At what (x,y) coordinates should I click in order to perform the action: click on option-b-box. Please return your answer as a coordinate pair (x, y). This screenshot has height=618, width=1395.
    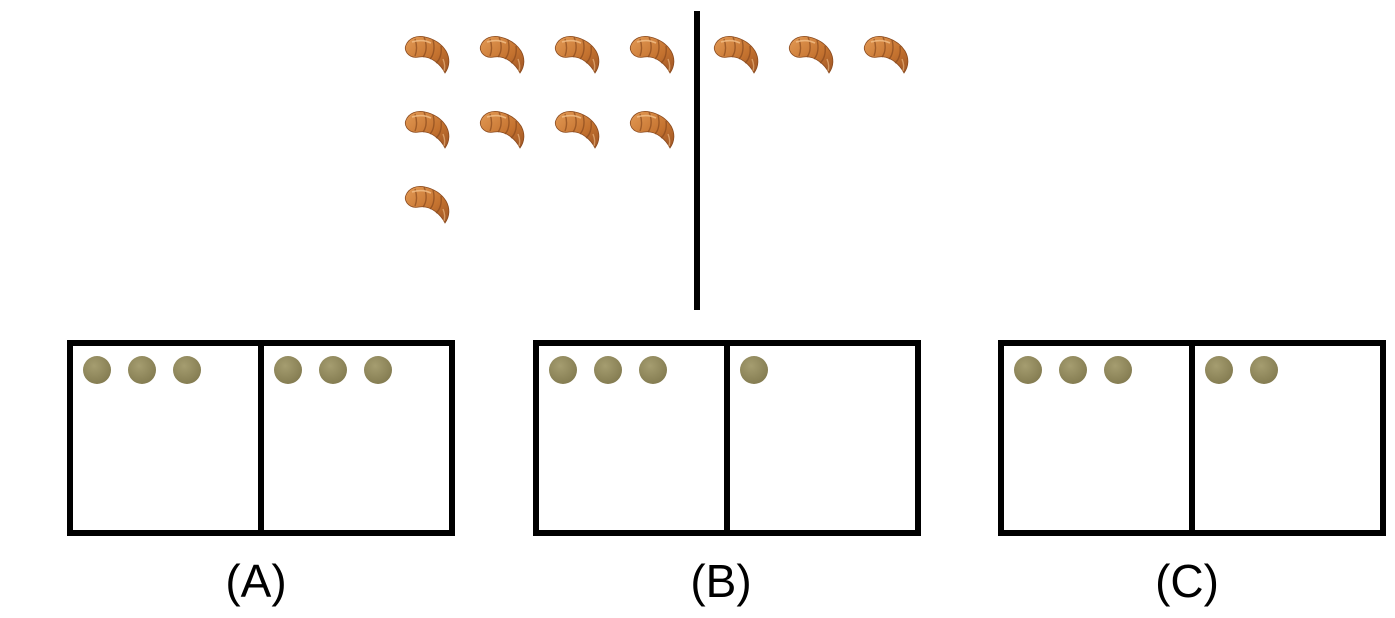
    Looking at the image, I should click on (727, 438).